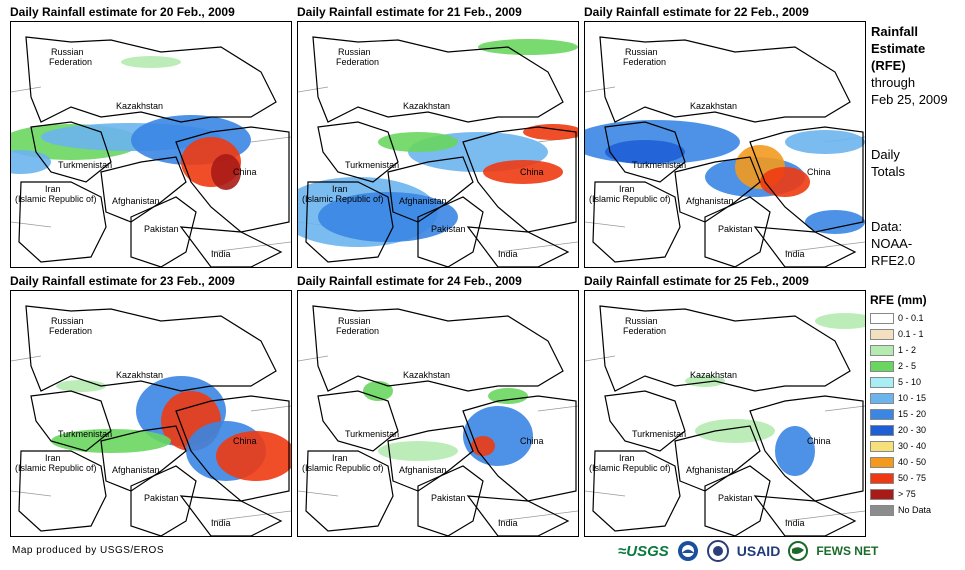  Describe the element at coordinates (907, 494) in the screenshot. I see `legend-label: > 75` at that location.